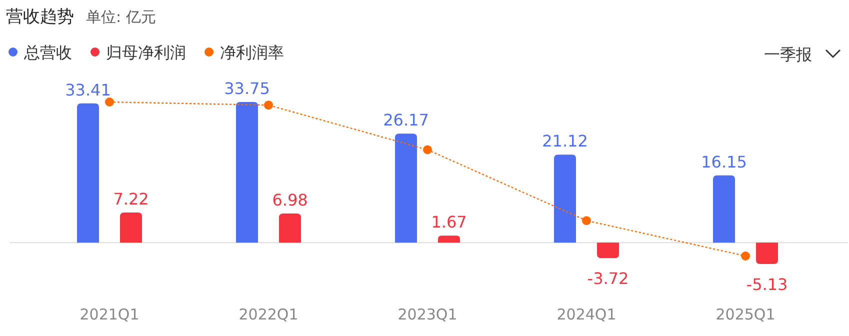 The height and width of the screenshot is (336, 849). Describe the element at coordinates (767, 284) in the screenshot. I see `data-label: -5.13` at that location.